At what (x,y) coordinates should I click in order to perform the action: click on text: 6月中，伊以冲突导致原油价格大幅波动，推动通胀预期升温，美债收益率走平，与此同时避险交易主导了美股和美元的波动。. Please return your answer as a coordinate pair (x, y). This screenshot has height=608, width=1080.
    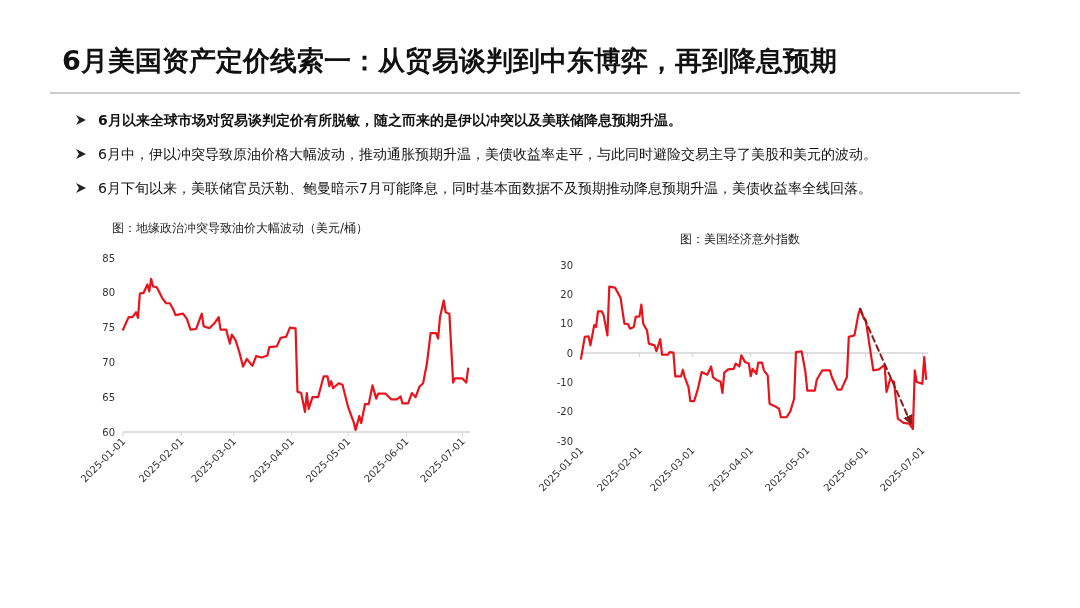
    Looking at the image, I should click on (487, 154).